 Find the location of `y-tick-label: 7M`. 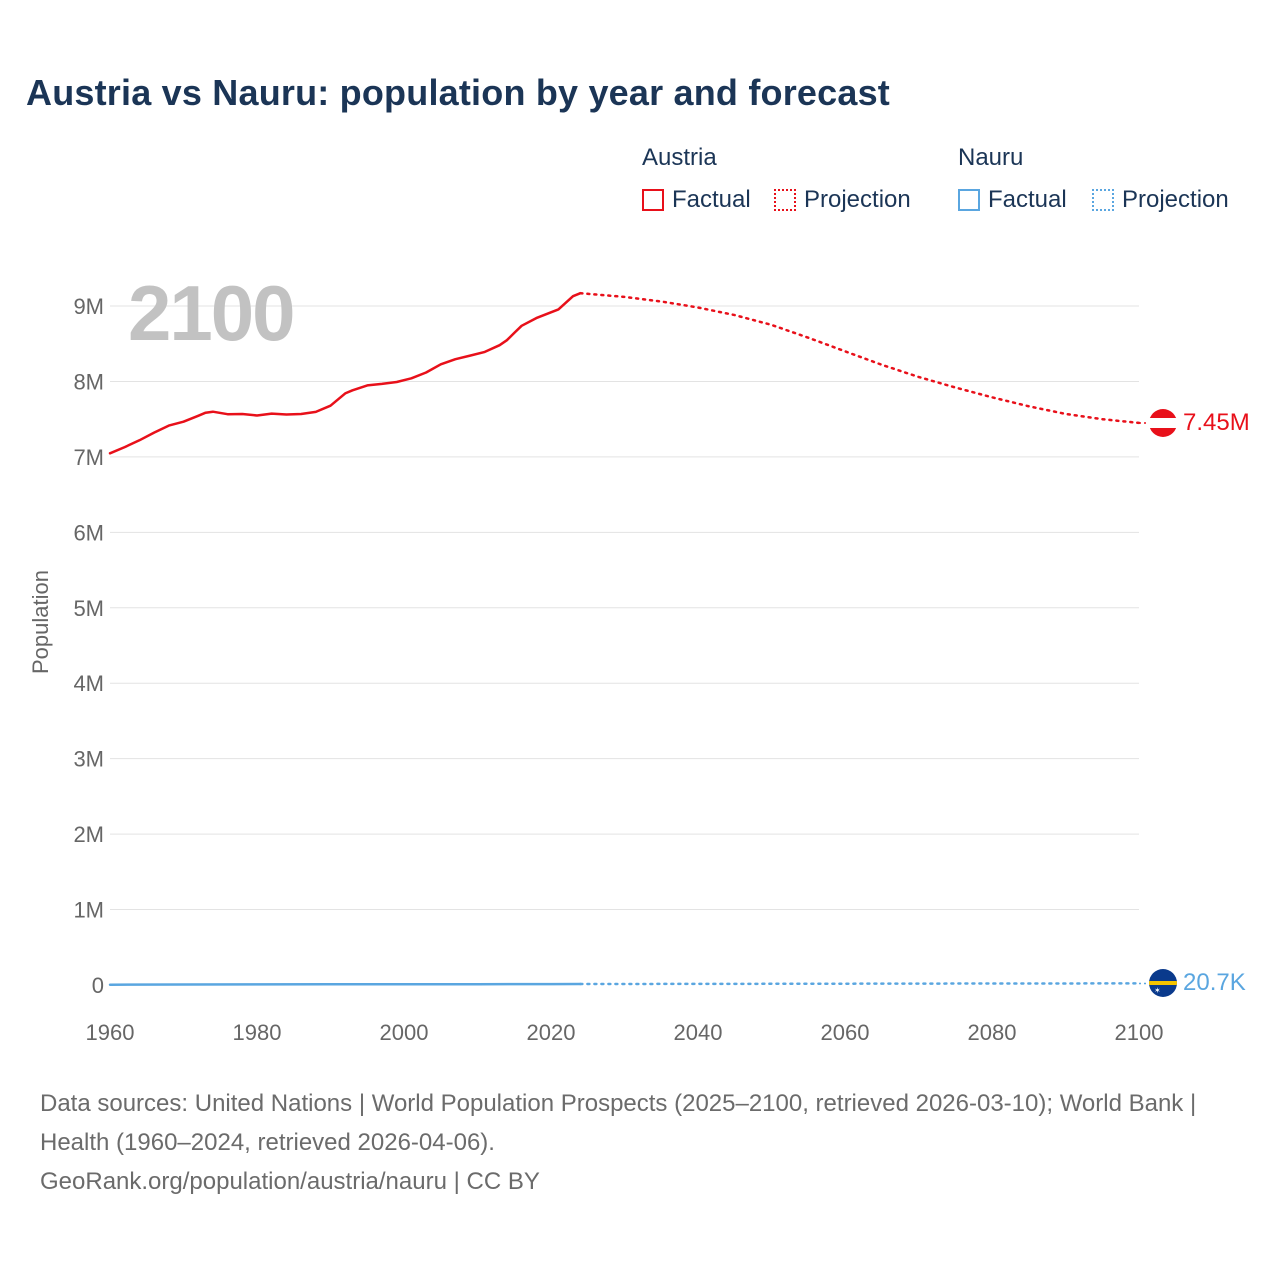

y-tick-label: 7M is located at coordinates (88, 457).